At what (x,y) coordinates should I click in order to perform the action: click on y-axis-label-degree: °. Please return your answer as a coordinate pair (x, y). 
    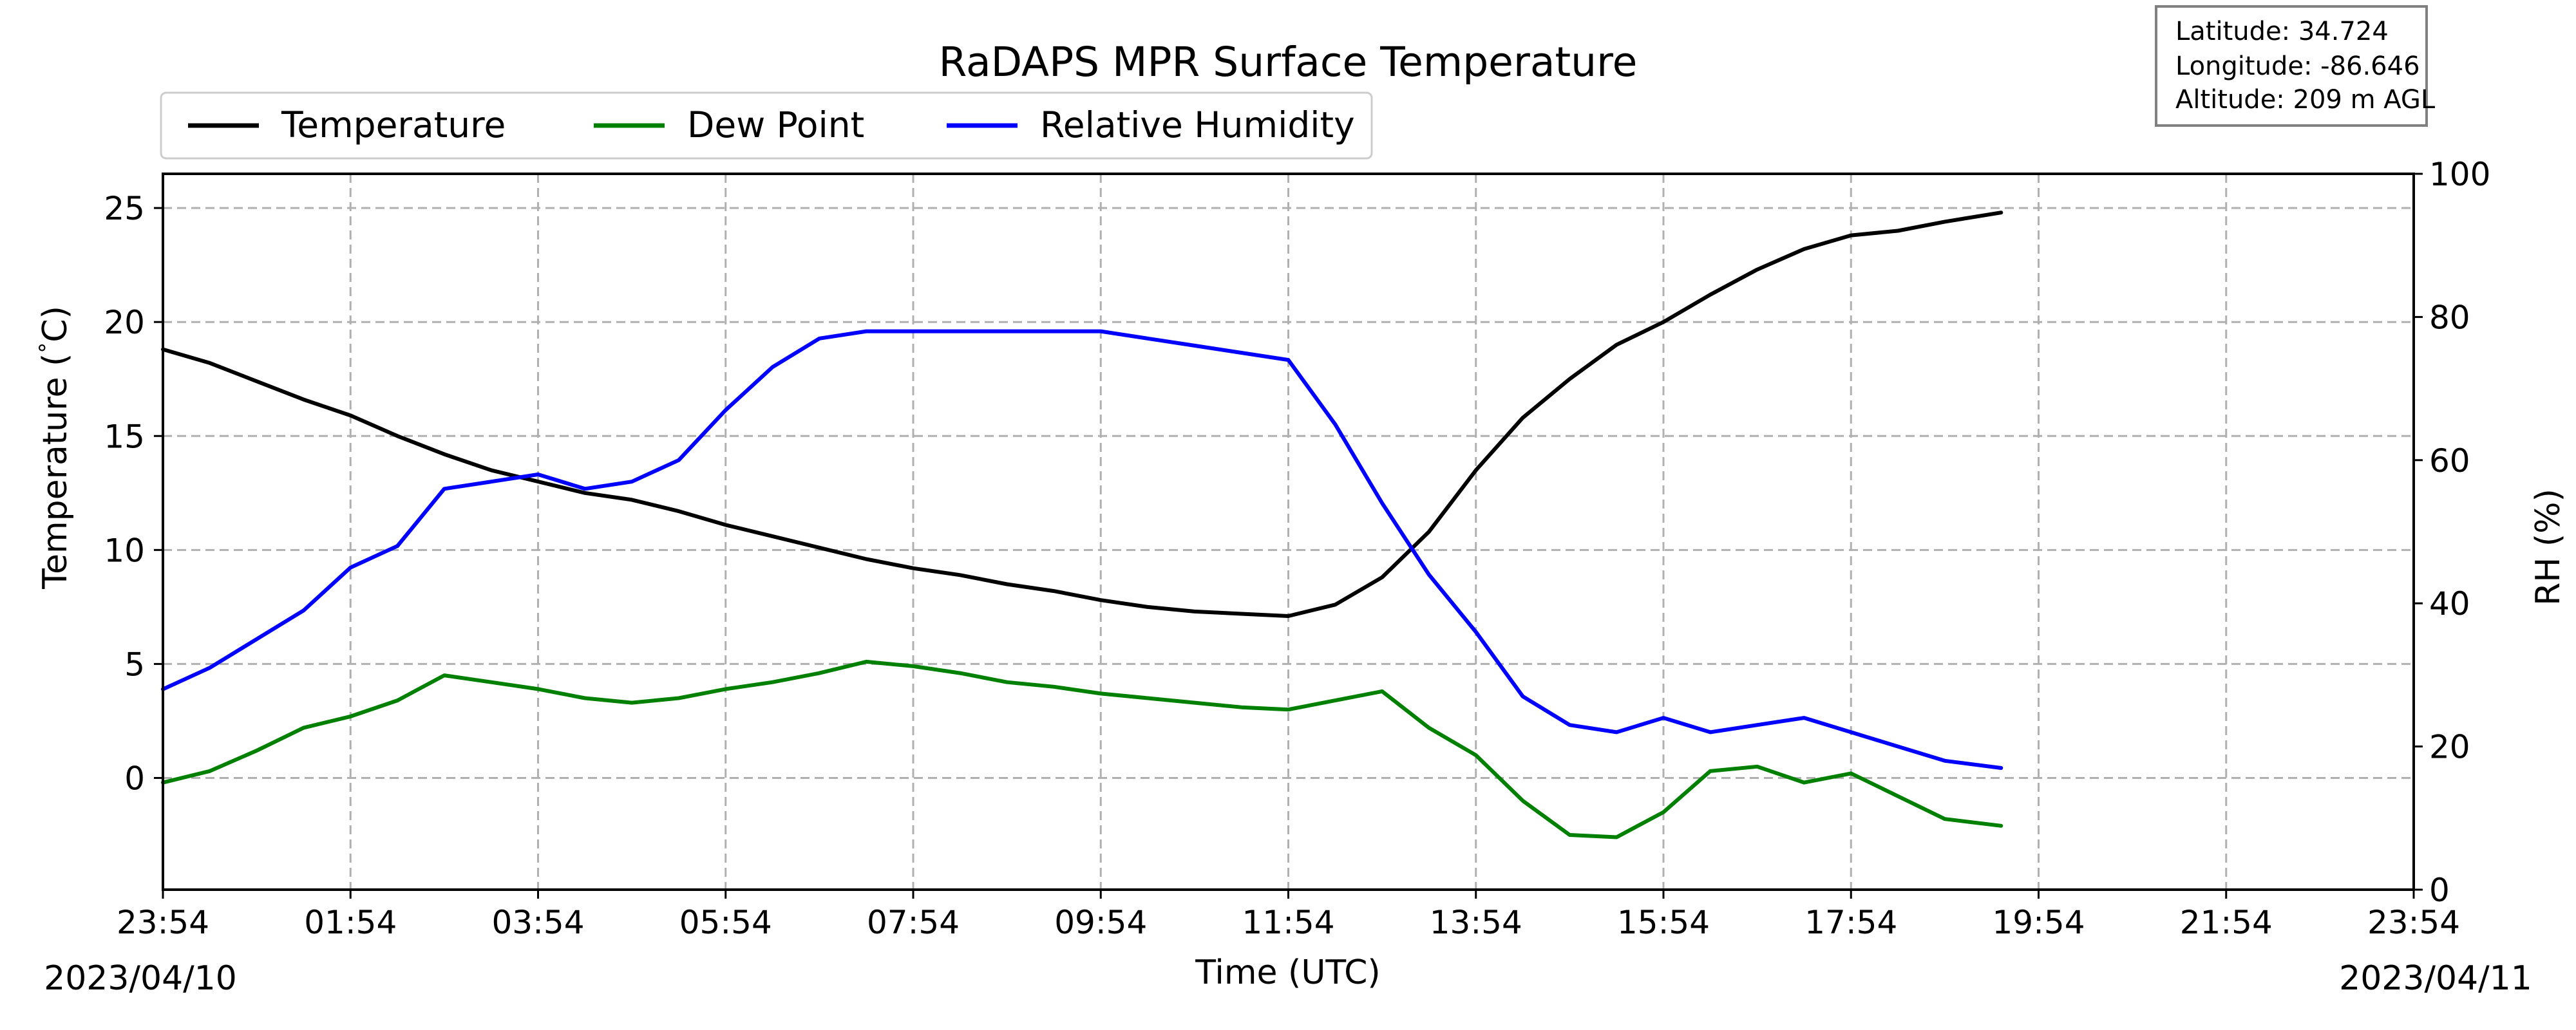
    Looking at the image, I should click on (48, 348).